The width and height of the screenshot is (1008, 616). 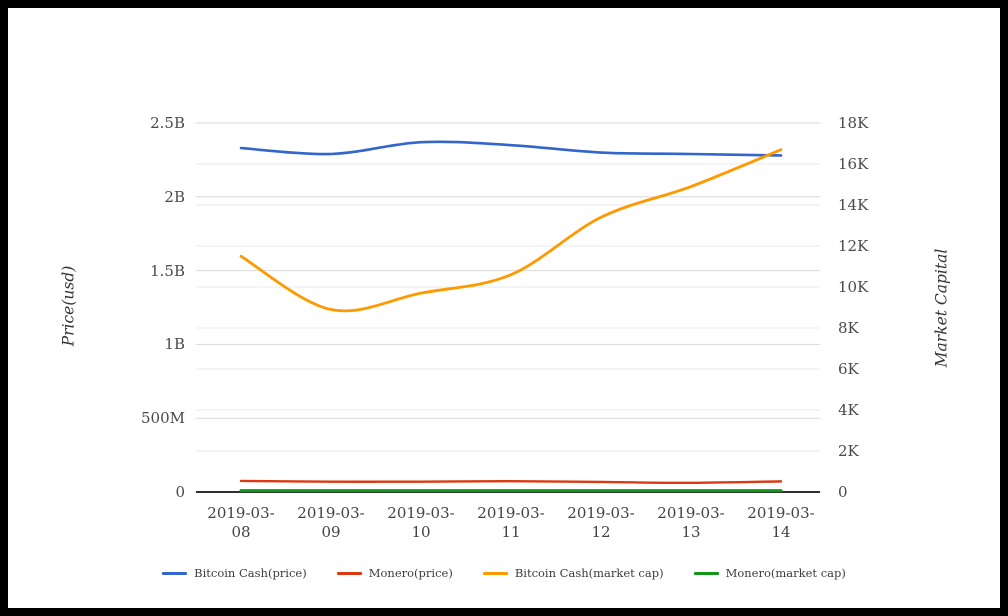 I want to click on left-axis-tick-label: 1B, so click(x=174, y=344).